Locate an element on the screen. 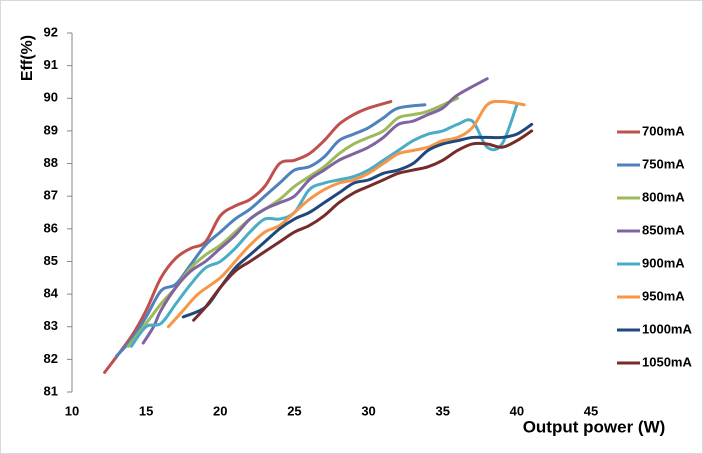  y-tick-label: 82 is located at coordinates (51, 358).